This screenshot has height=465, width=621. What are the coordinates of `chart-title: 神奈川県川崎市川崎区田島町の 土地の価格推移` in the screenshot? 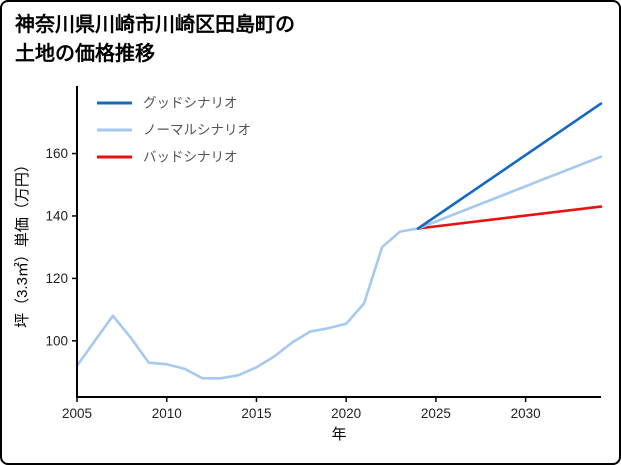 It's located at (155, 40).